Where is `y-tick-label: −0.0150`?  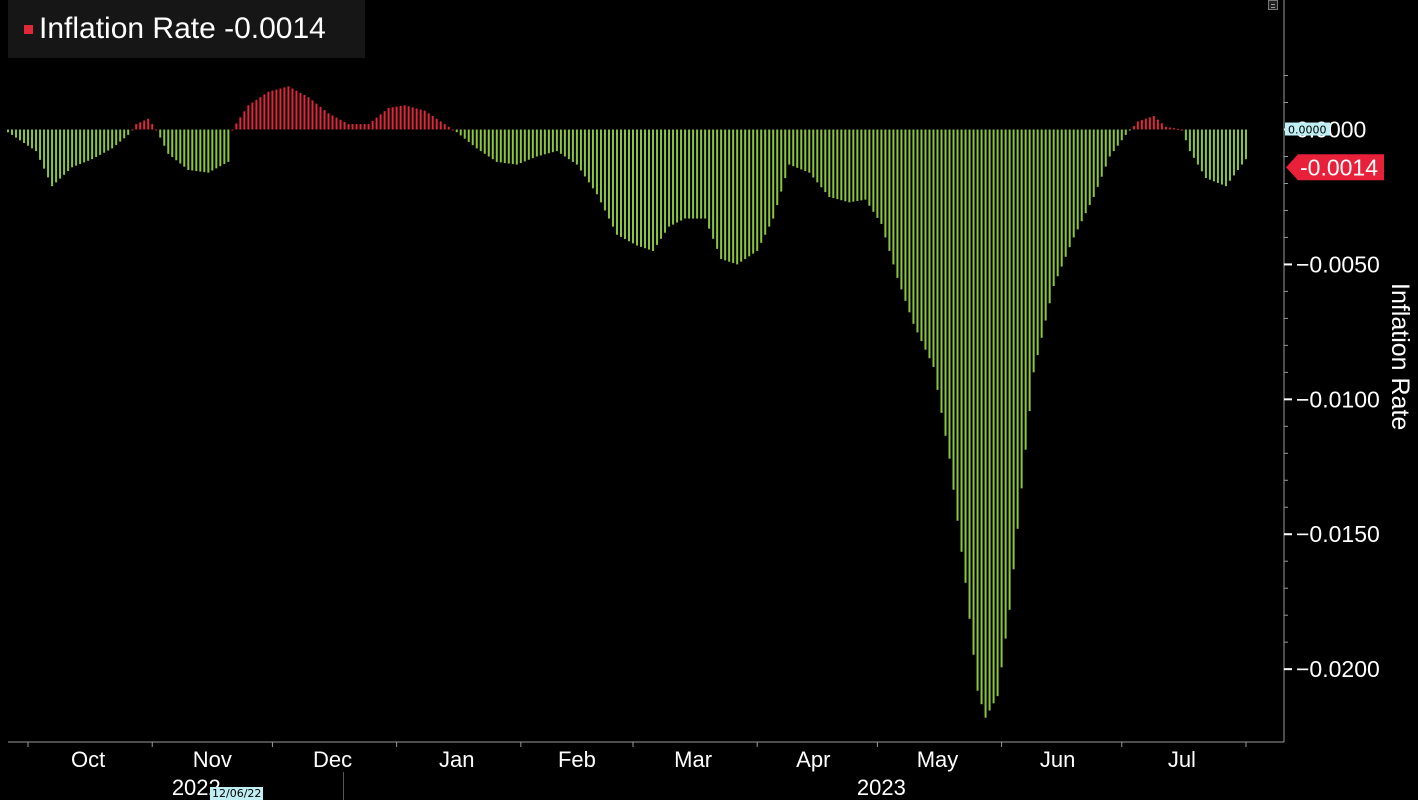 y-tick-label: −0.0150 is located at coordinates (1338, 534).